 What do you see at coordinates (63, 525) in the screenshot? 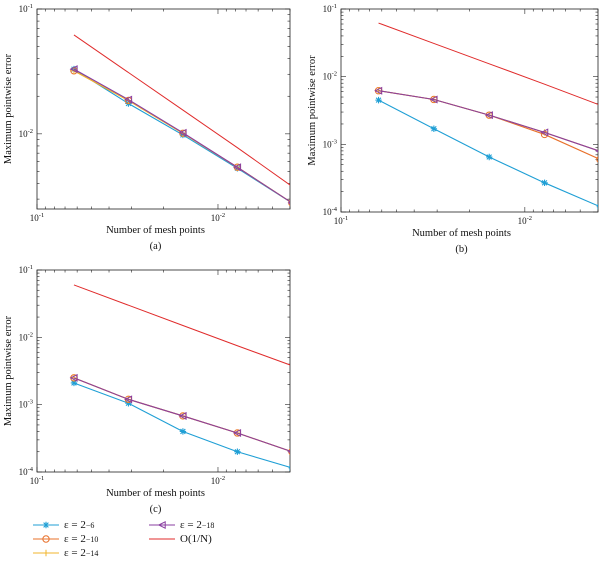
I see `legend-item-eps6: ε = 2 −6` at bounding box center [63, 525].